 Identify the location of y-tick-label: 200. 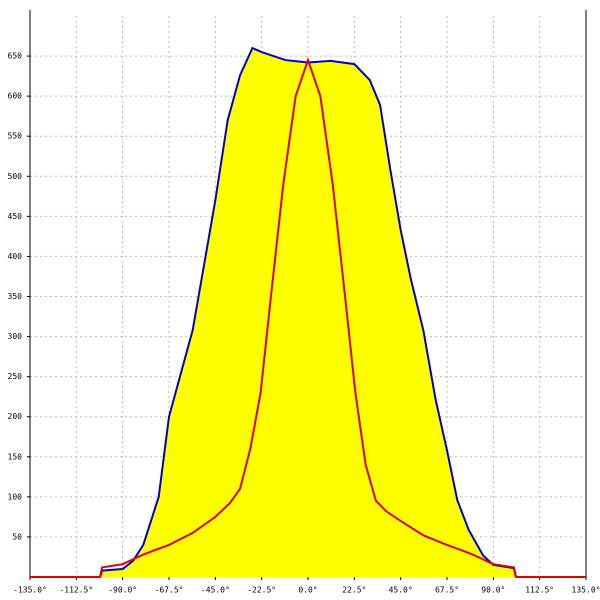
(15, 416).